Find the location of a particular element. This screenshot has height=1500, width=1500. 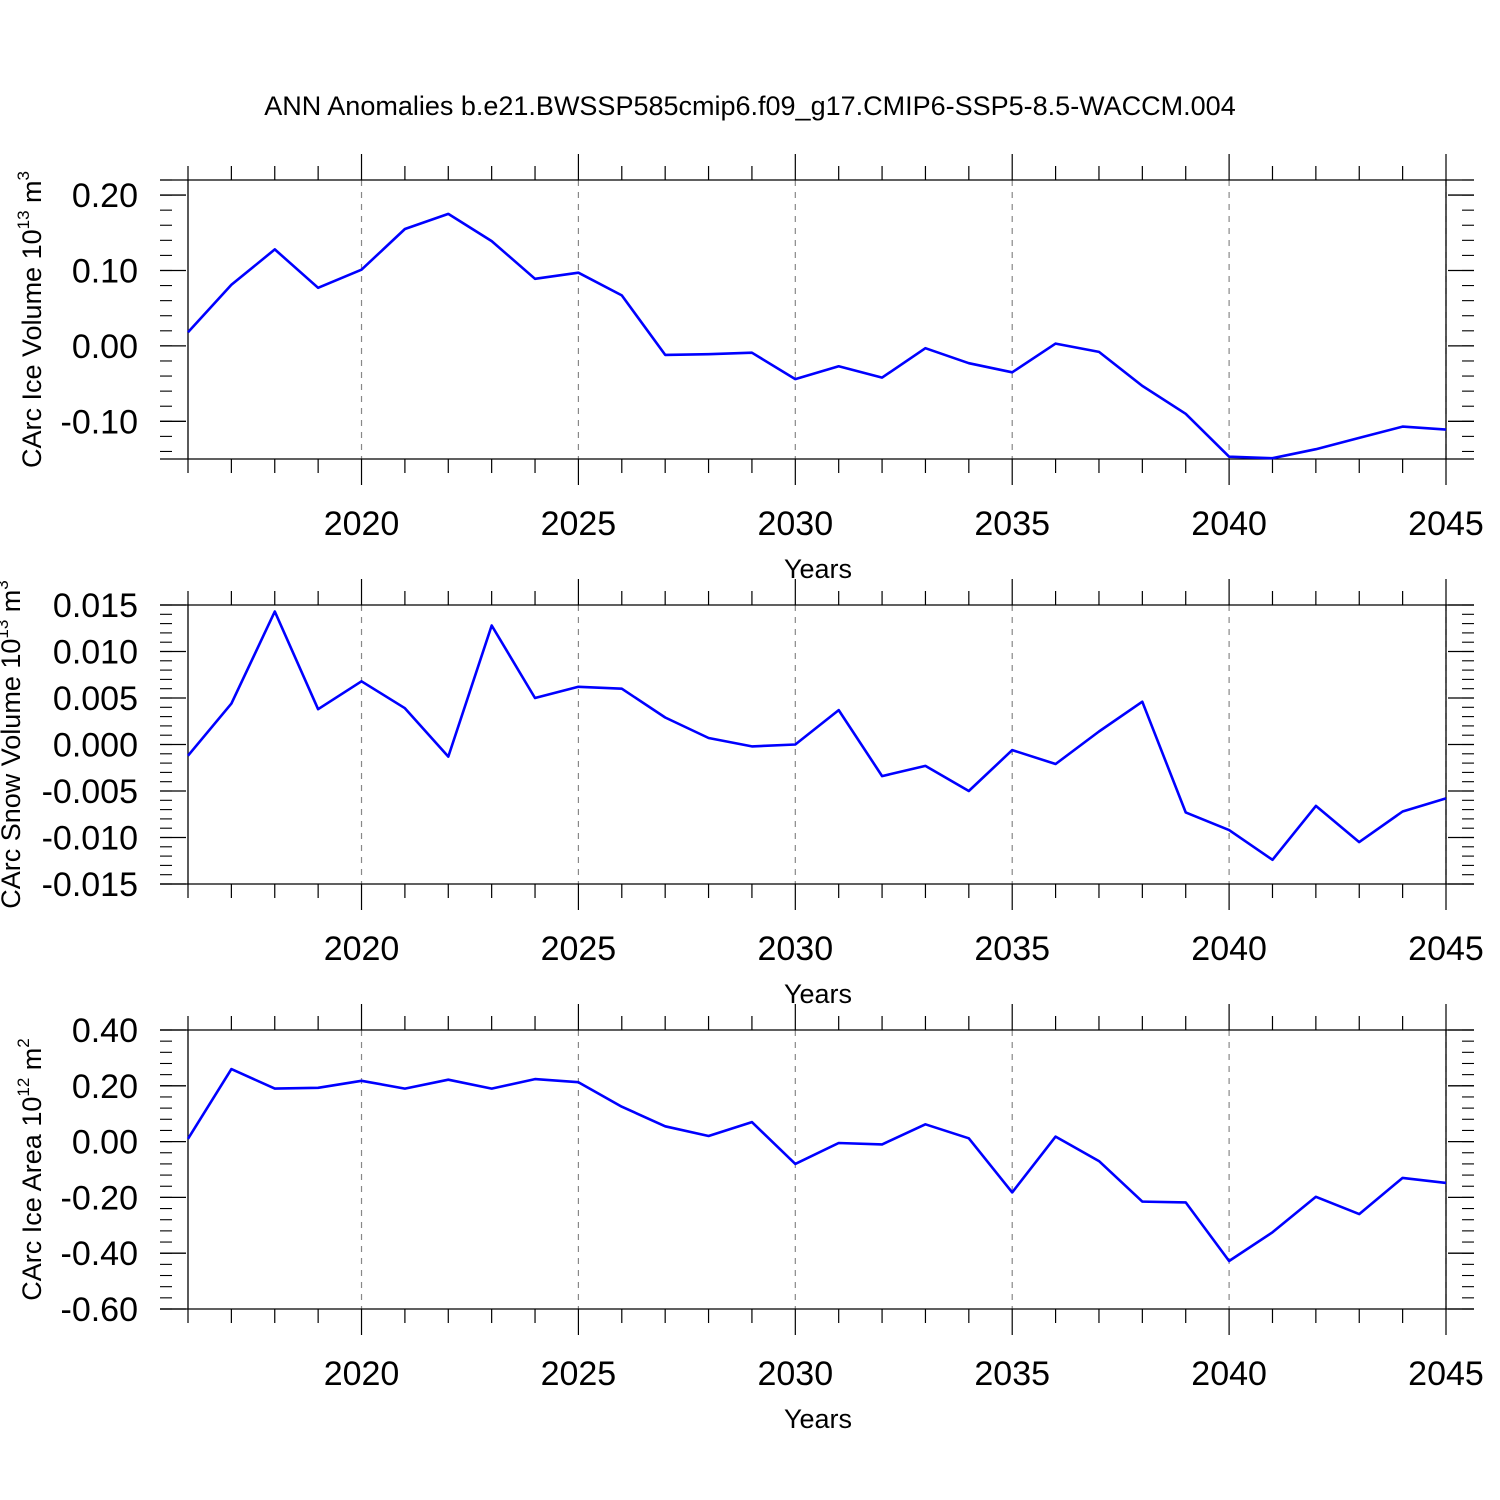

y-tick-label: -0.60 is located at coordinates (100, 1310).